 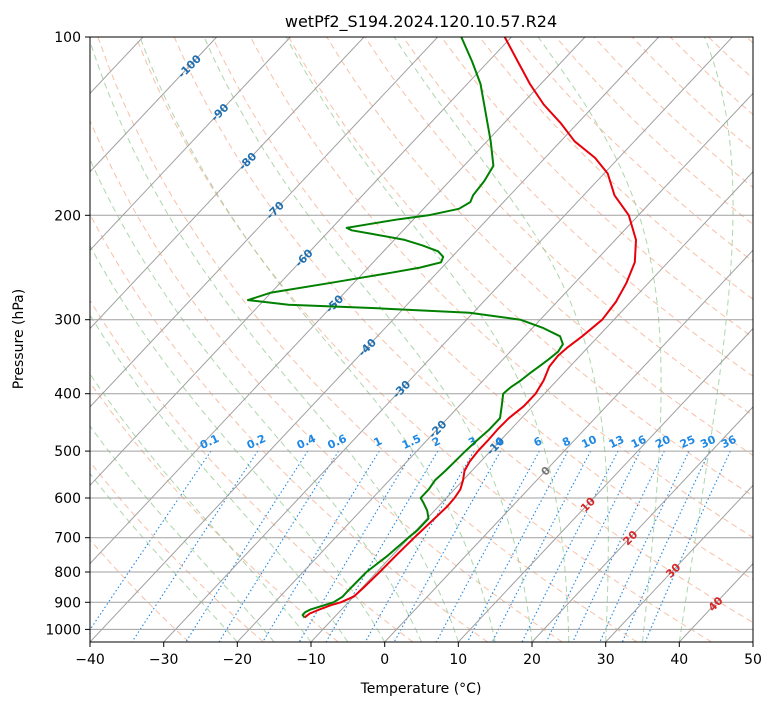 What do you see at coordinates (663, 442) in the screenshot?
I see `mixing-ratio-label: 20` at bounding box center [663, 442].